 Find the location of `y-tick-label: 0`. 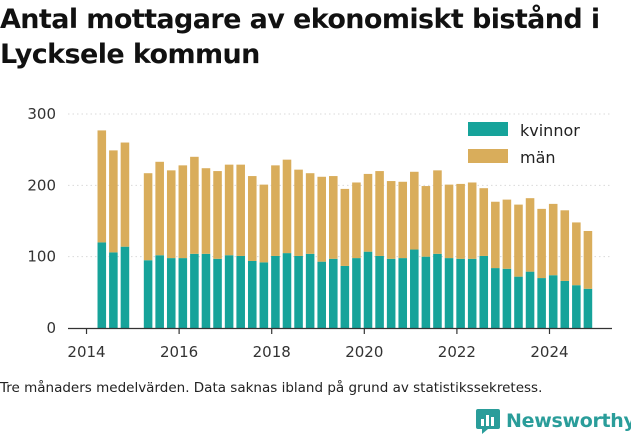

y-tick-label: 0 is located at coordinates (51, 328).